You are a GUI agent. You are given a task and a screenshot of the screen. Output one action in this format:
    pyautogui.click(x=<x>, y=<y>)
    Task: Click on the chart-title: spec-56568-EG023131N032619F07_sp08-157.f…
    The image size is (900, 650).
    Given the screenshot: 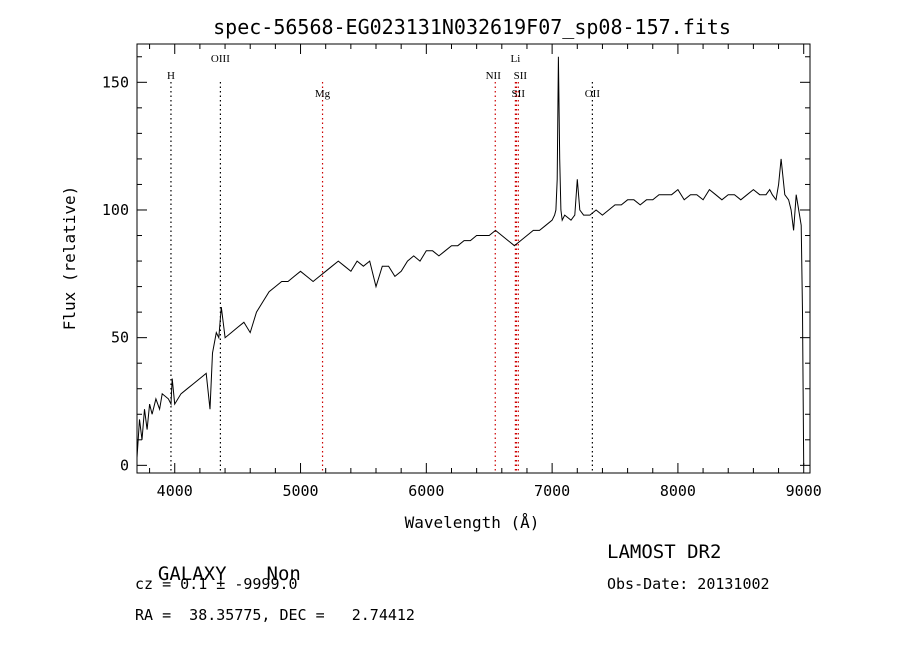 What is the action you would take?
    pyautogui.click(x=472, y=27)
    